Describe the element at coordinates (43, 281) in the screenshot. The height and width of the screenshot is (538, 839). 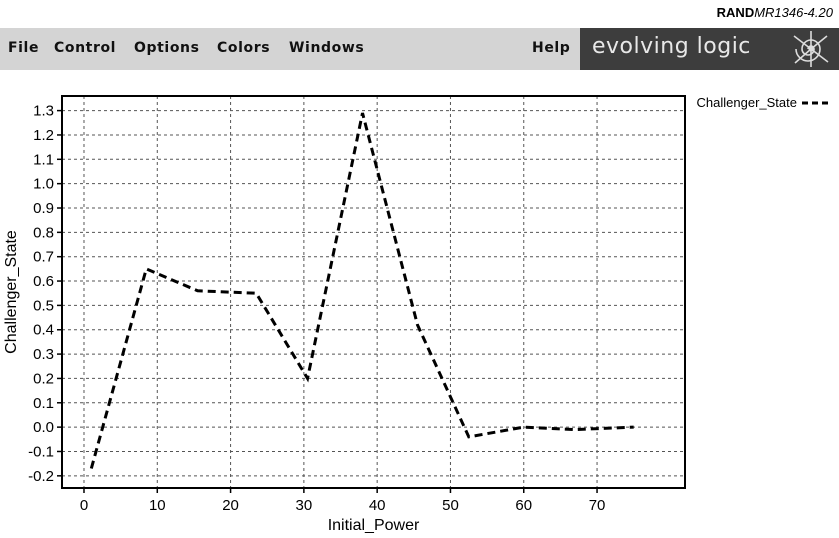
I see `y-tick-label: 0.6` at that location.